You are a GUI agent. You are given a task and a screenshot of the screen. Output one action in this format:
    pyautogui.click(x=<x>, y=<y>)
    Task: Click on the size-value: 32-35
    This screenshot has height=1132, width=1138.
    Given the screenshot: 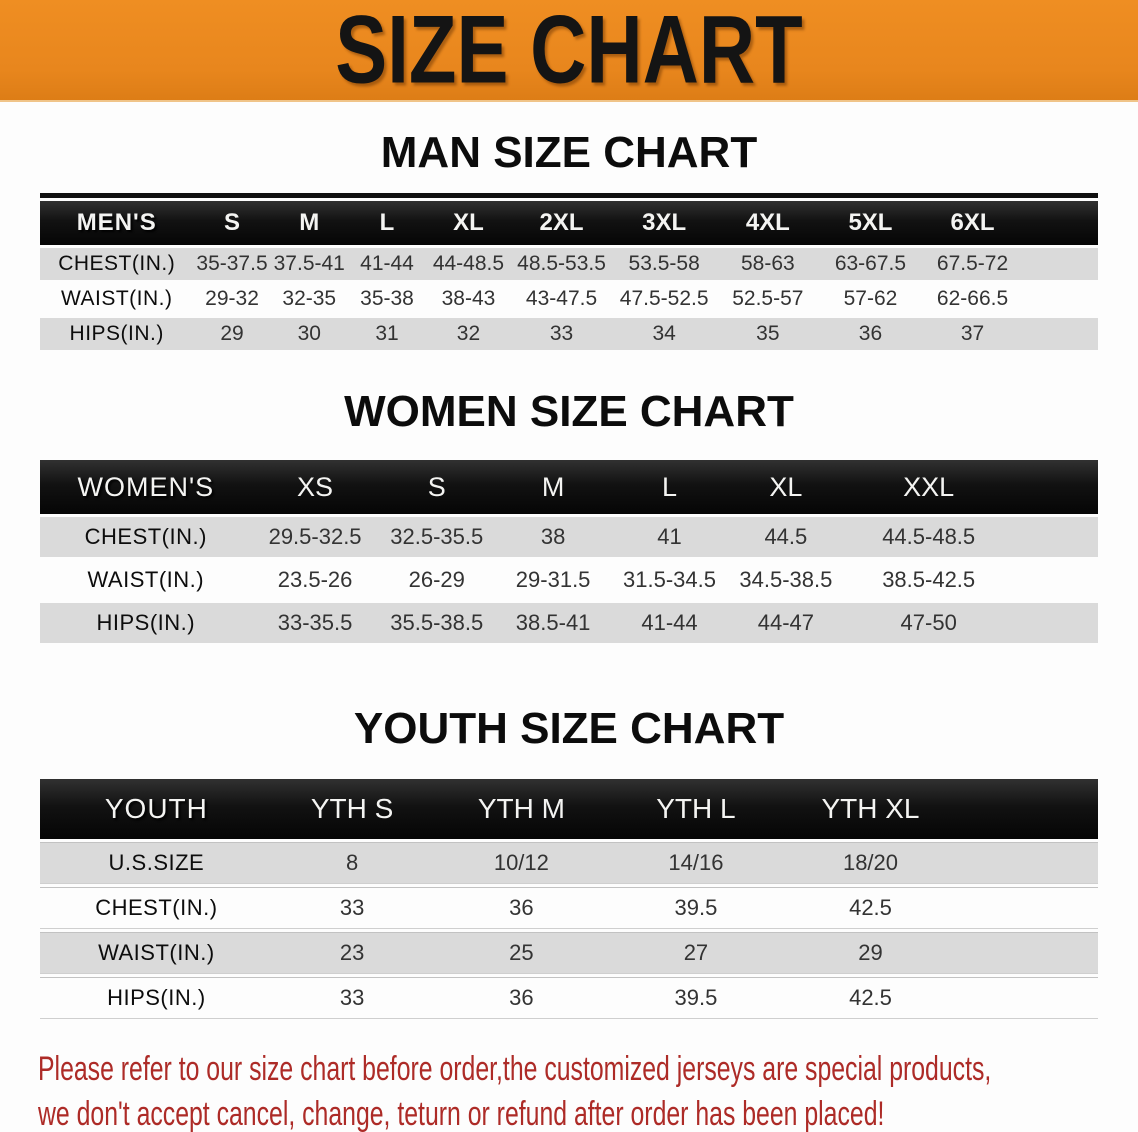 What is the action you would take?
    pyautogui.click(x=309, y=299)
    